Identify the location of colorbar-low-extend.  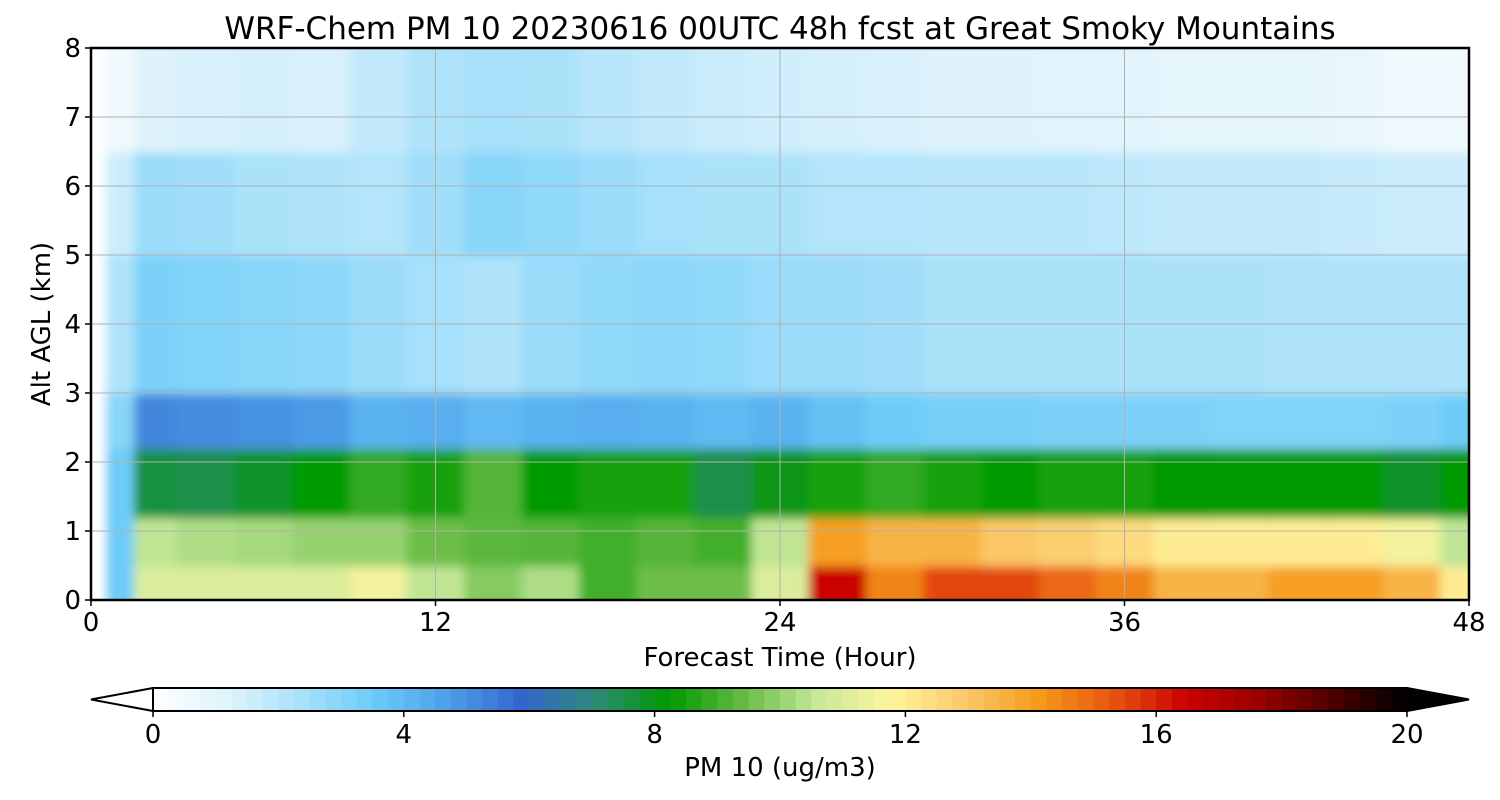
(122, 699).